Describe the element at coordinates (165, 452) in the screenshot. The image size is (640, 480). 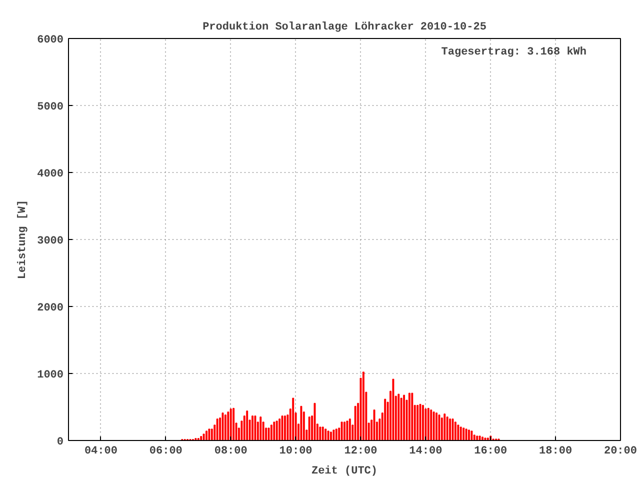
I see `x-tick-label: 06:00` at that location.